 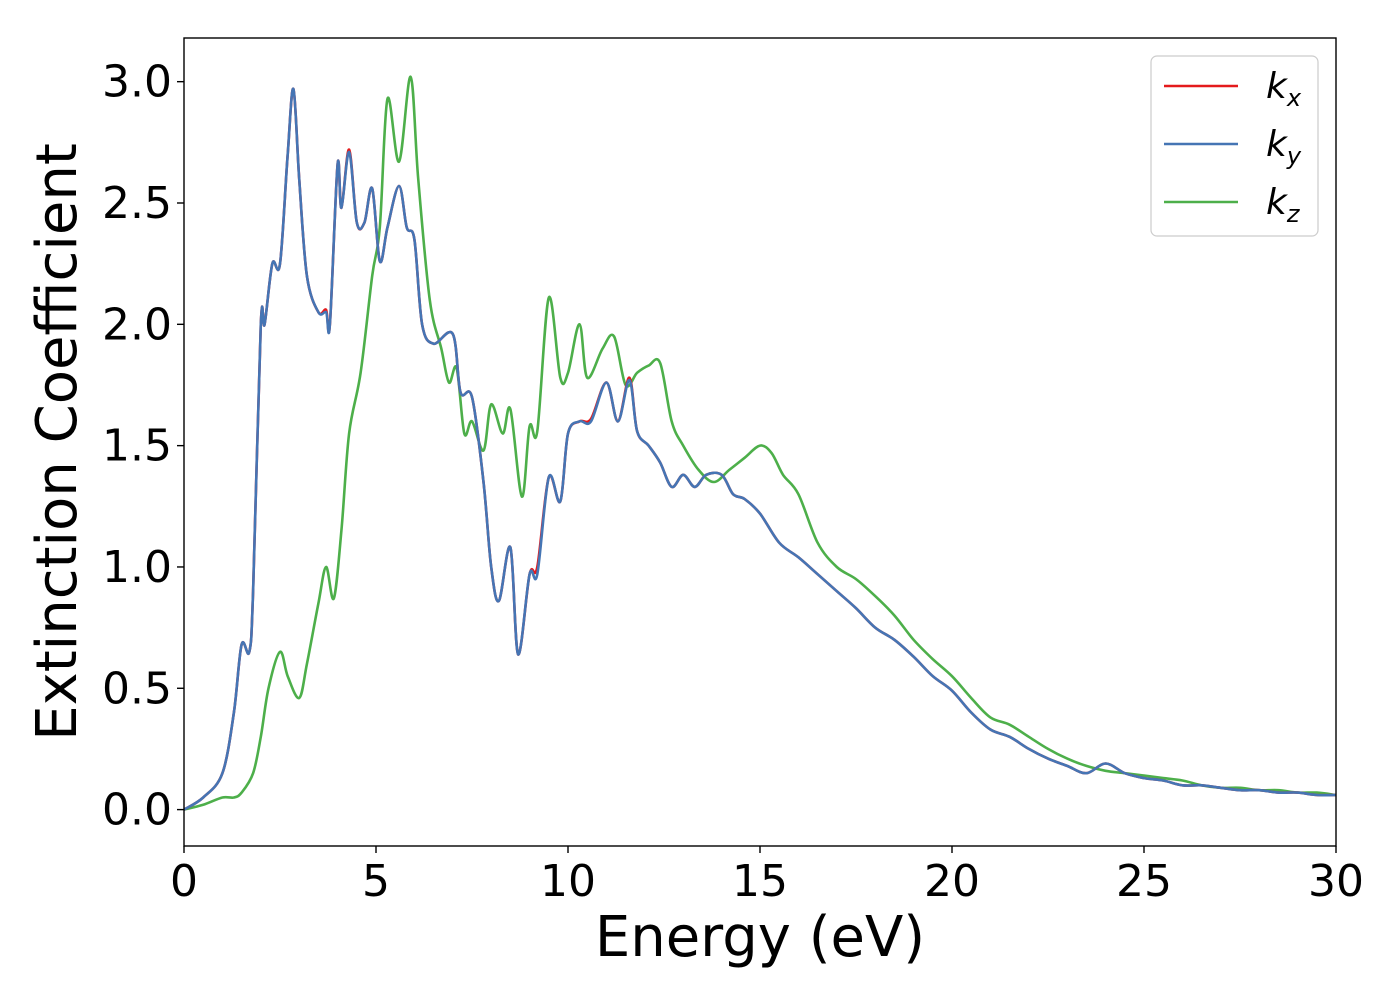 I want to click on y-tick-label: 3.0, so click(x=137, y=82).